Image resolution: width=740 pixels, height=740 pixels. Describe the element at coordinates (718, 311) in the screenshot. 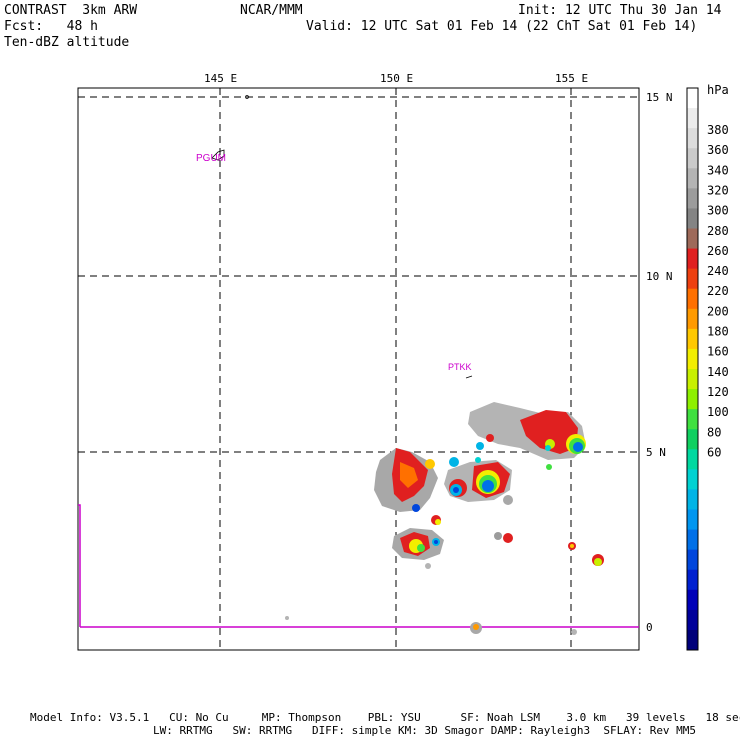

I see `colorbar-tick-label: 200` at that location.